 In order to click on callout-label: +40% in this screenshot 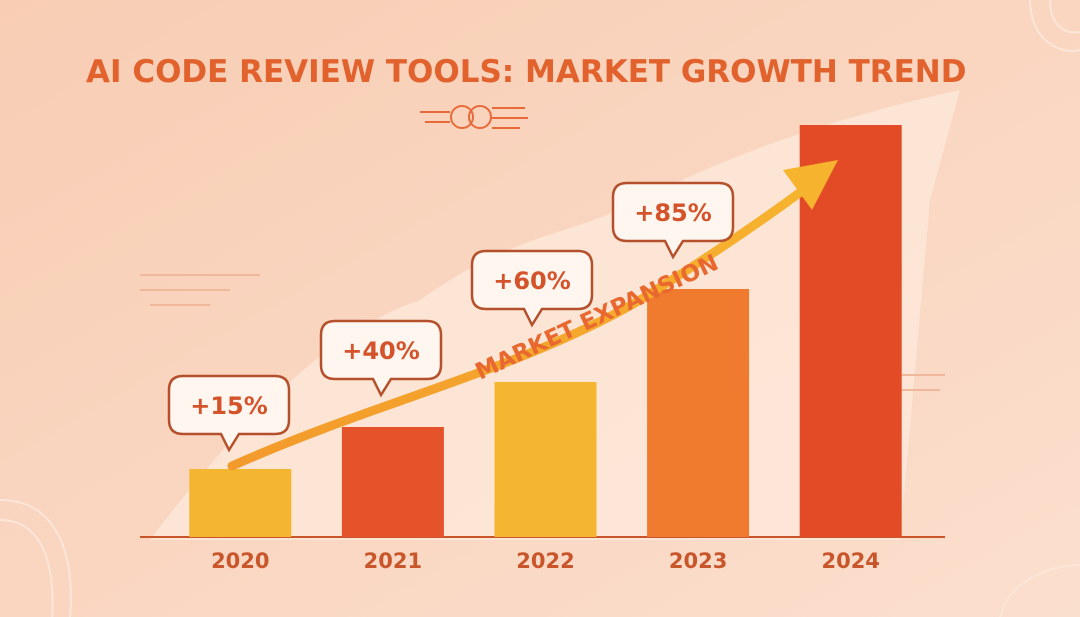, I will do `click(381, 351)`.